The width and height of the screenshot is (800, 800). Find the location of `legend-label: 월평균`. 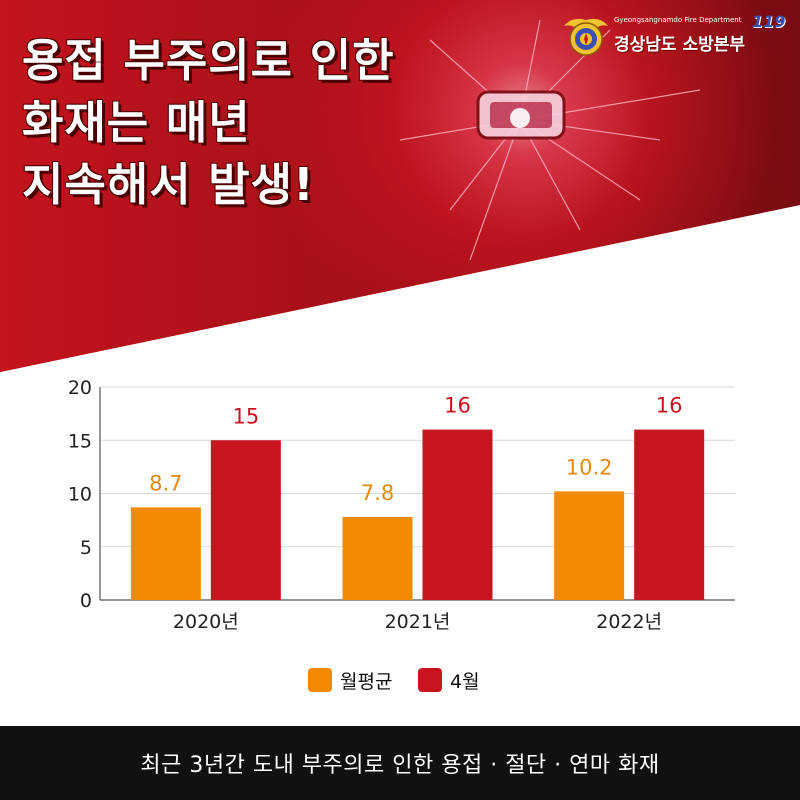

legend-label: 월평균 is located at coordinates (366, 682).